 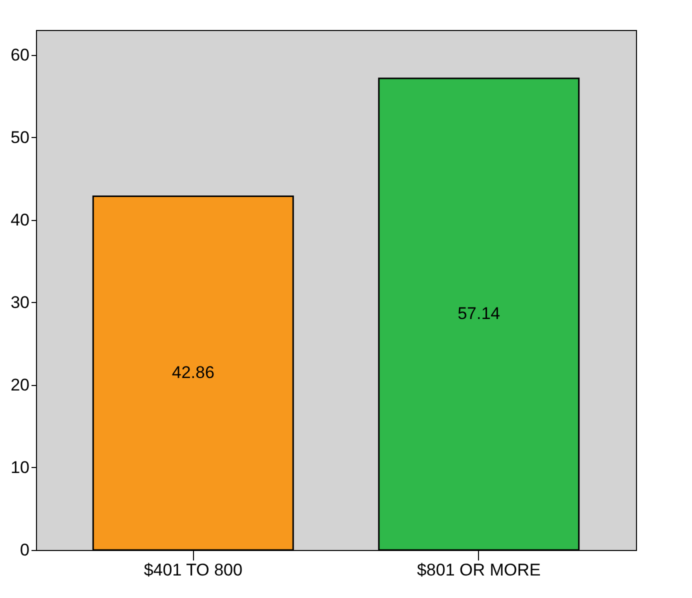 What do you see at coordinates (478, 570) in the screenshot?
I see `x-tick-label: $801 OR MORE` at bounding box center [478, 570].